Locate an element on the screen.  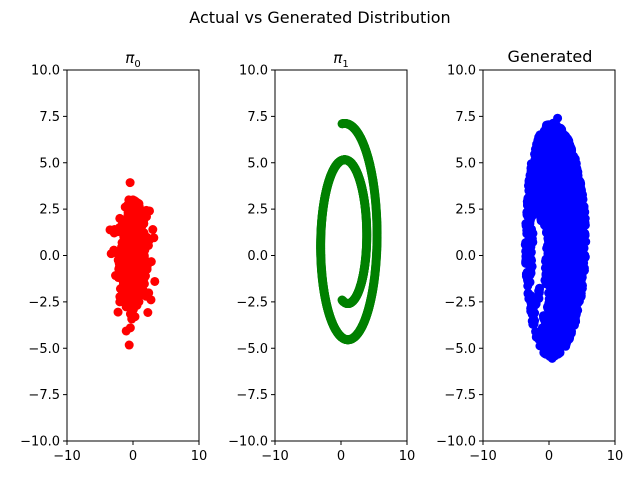
pi1-title: π1 is located at coordinates (340, 59).